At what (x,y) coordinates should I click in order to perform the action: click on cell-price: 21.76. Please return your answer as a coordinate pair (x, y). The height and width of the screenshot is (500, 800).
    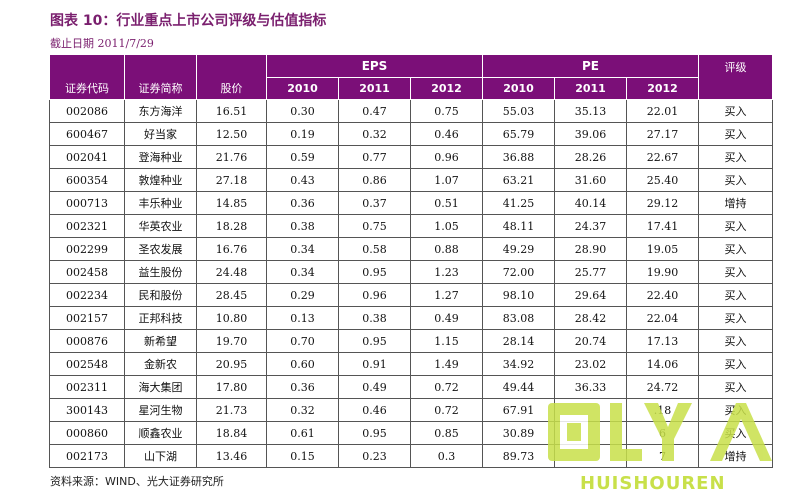
    Looking at the image, I should click on (231, 157).